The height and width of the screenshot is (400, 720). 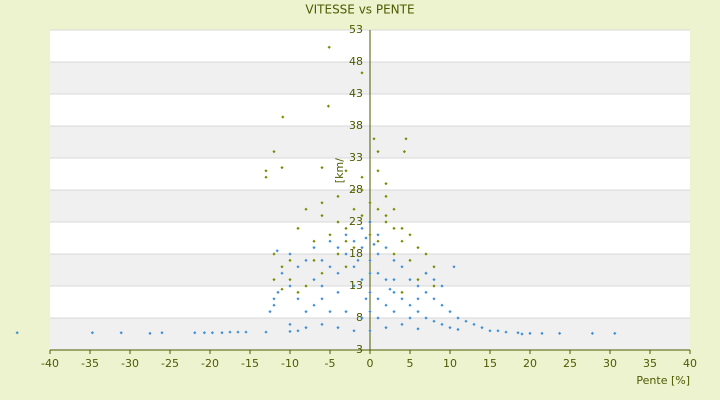 What do you see at coordinates (356, 61) in the screenshot?
I see `y-tick-label: 48` at bounding box center [356, 61].